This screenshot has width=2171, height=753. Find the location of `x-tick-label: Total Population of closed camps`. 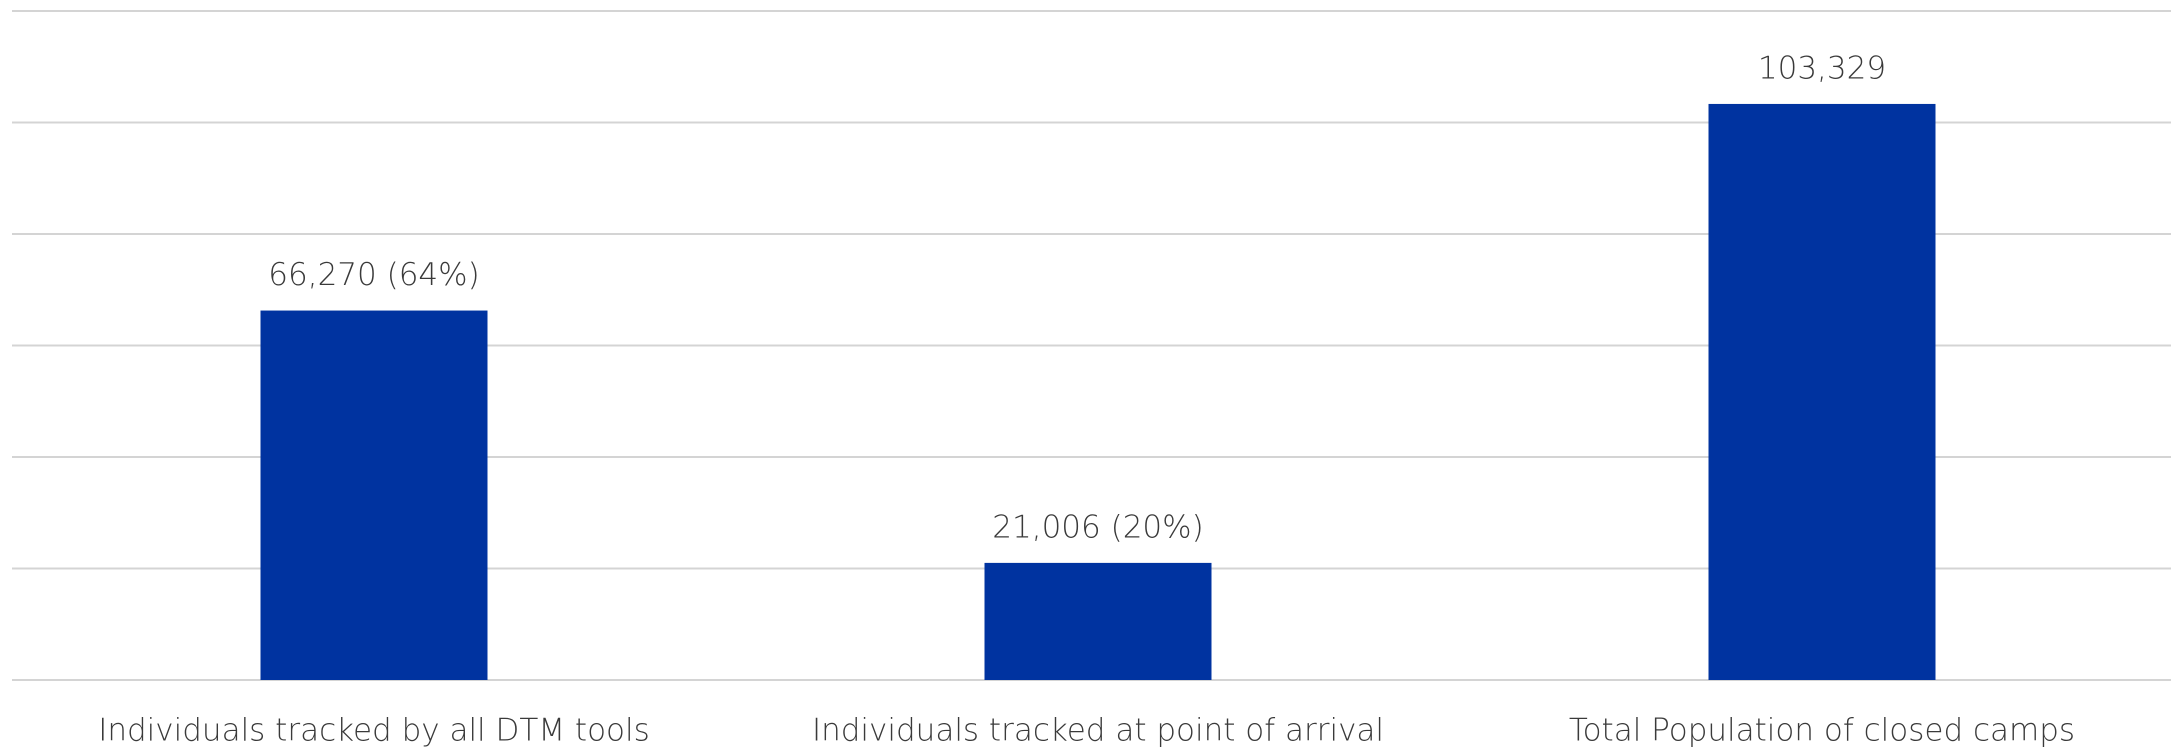

x-tick-label: Total Population of closed camps is located at coordinates (1822, 731).